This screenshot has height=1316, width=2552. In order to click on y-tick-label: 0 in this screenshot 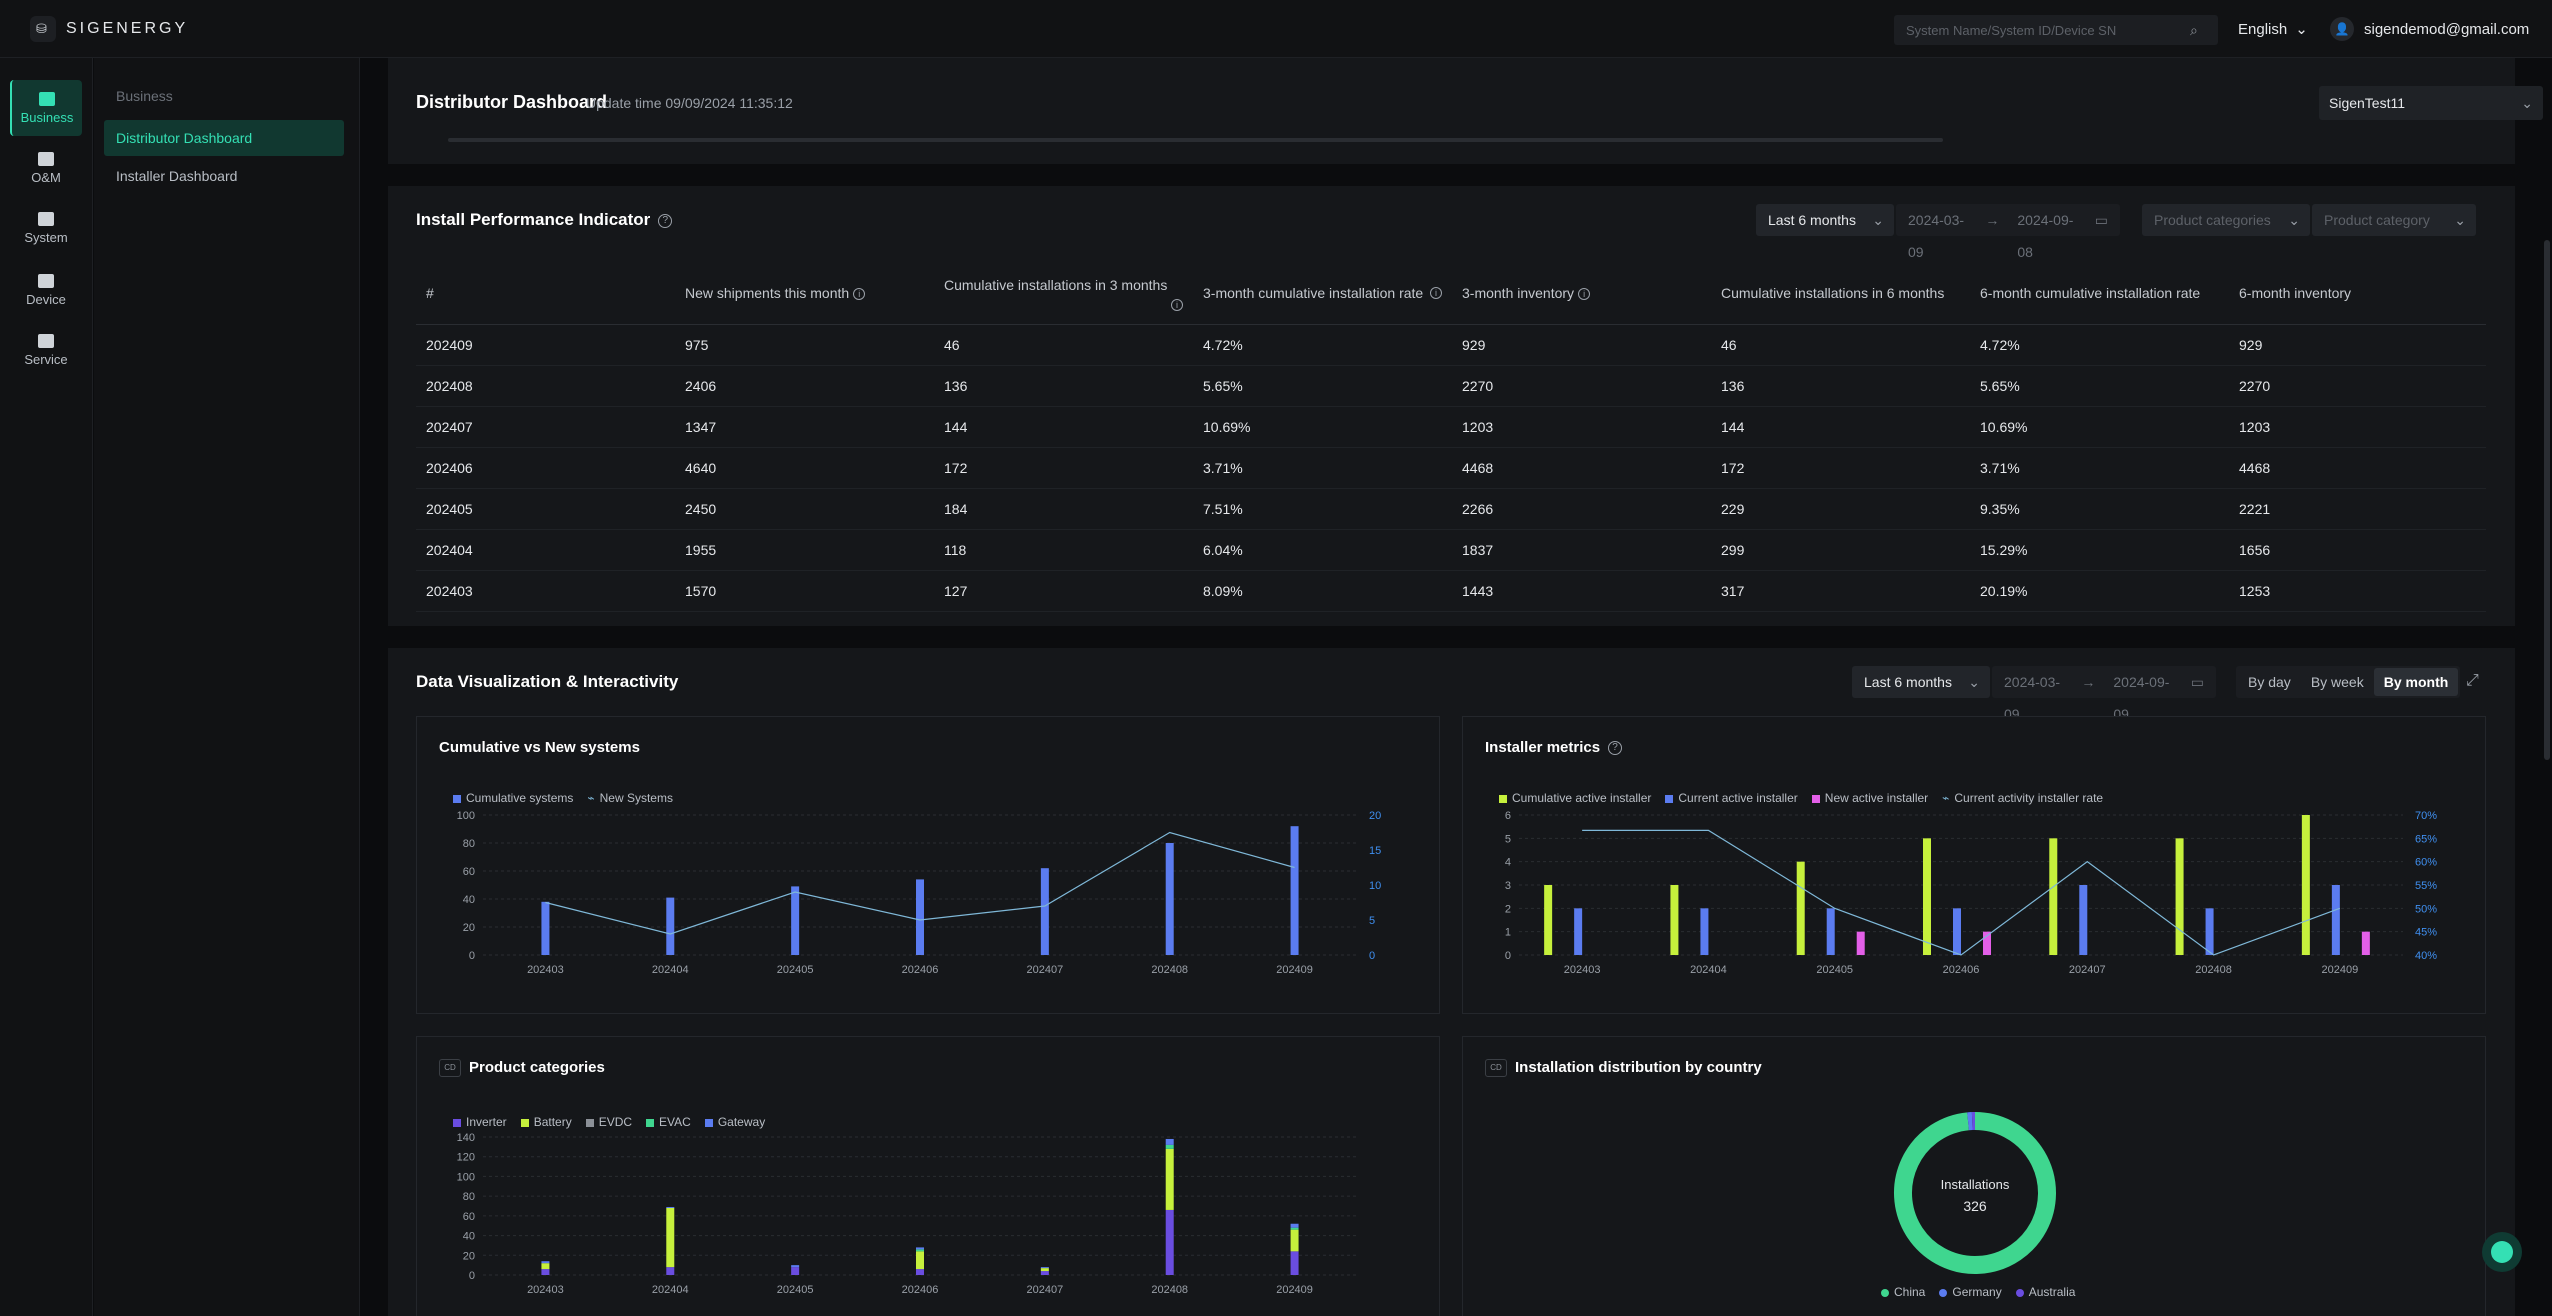, I will do `click(472, 956)`.